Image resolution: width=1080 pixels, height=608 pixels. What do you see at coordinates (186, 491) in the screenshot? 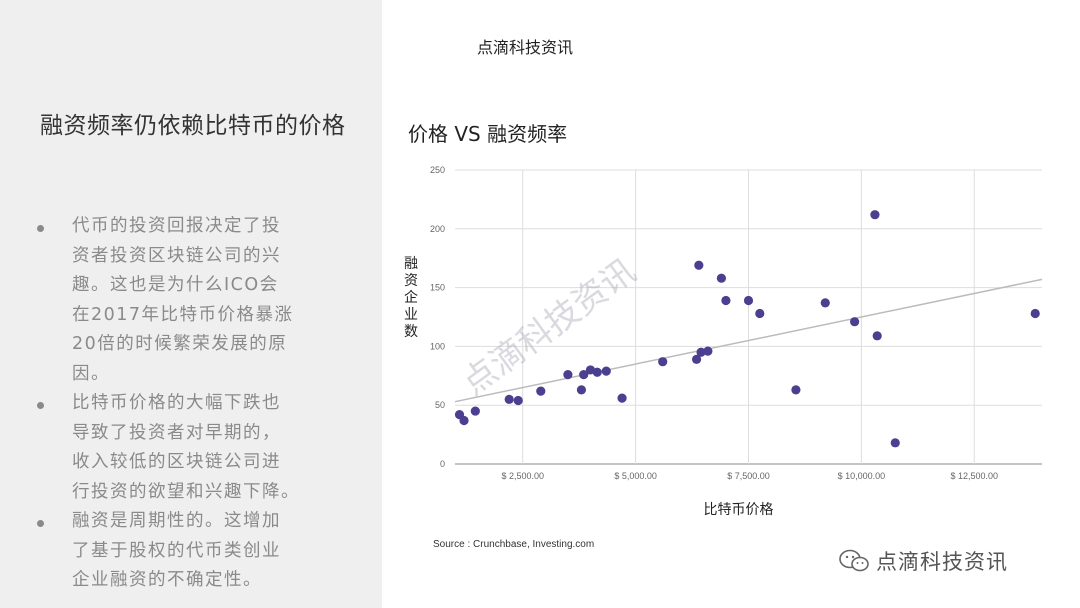
I see `bullet-line: 行投资的欲望和兴趣下降。` at bounding box center [186, 491].